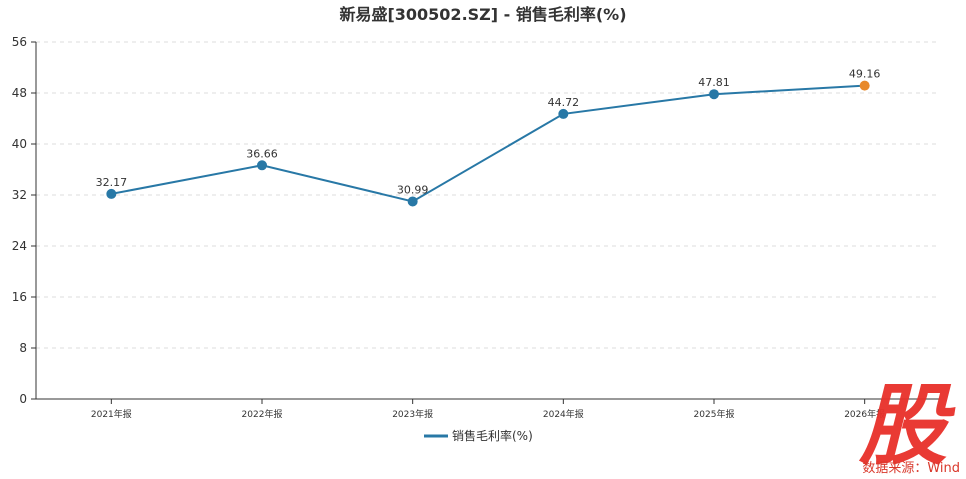 This screenshot has width=966, height=479. Describe the element at coordinates (262, 153) in the screenshot. I see `data-label: 36.66` at that location.